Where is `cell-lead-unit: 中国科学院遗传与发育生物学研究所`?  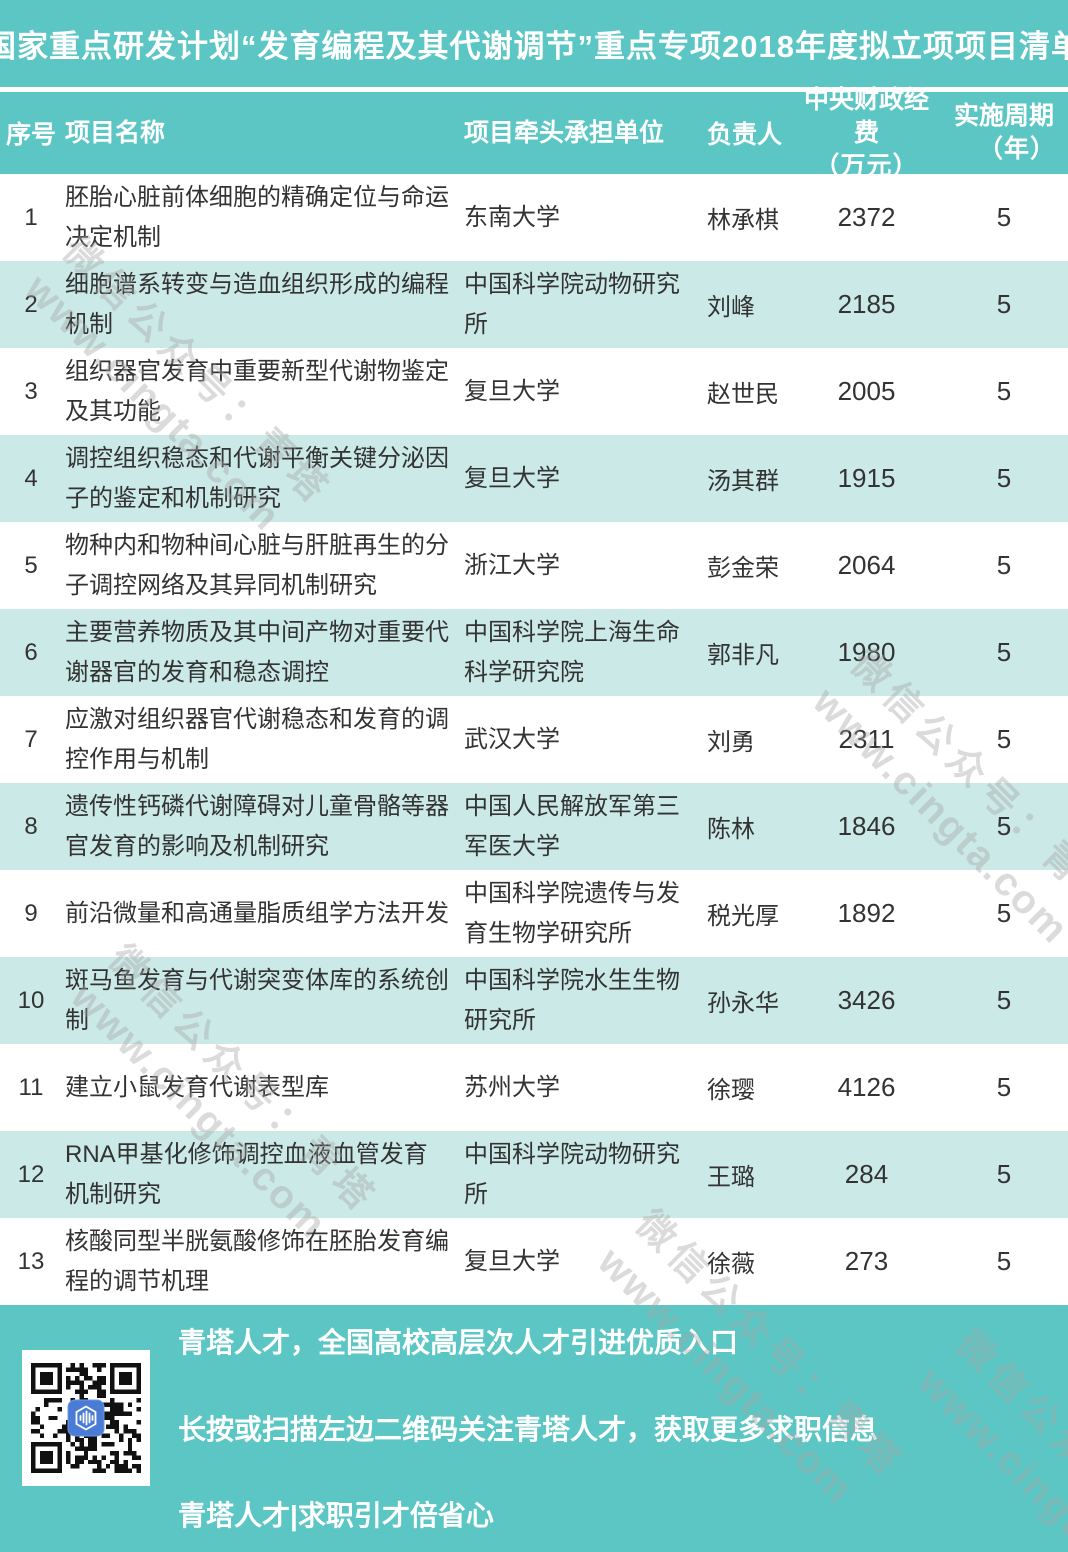
cell-lead-unit: 中国科学院遗传与发育生物学研究所 is located at coordinates (572, 913).